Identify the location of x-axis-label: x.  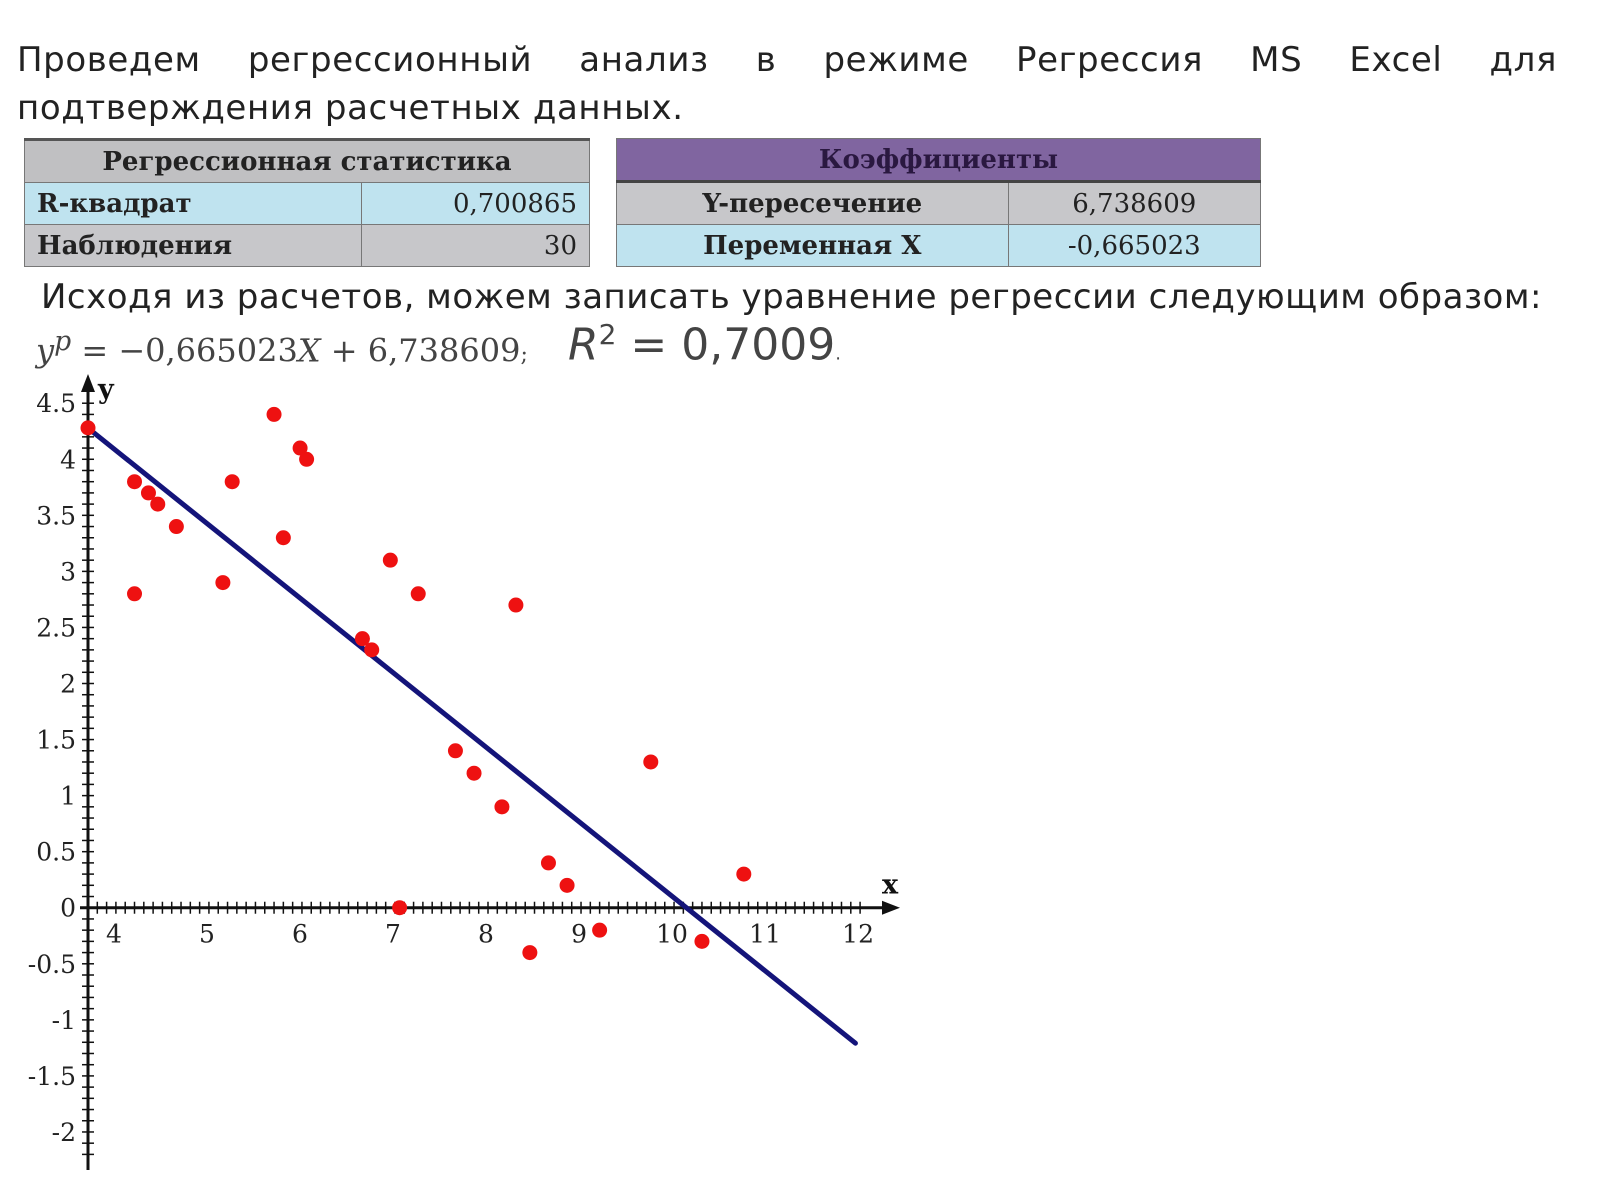
(890, 885).